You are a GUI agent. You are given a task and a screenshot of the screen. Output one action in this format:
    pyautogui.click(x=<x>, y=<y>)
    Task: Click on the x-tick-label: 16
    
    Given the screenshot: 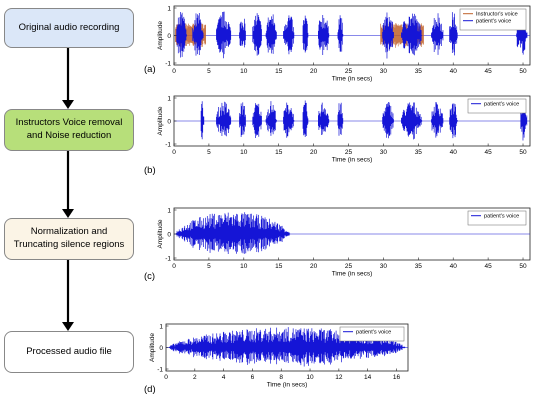 What is the action you would take?
    pyautogui.click(x=397, y=377)
    